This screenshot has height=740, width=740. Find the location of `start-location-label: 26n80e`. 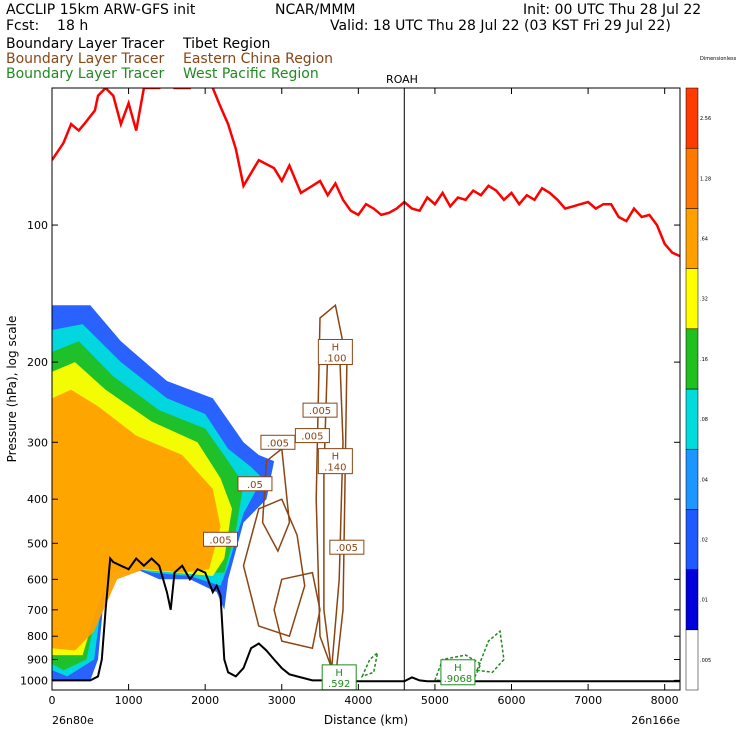

start-location-label: 26n80e is located at coordinates (73, 720).